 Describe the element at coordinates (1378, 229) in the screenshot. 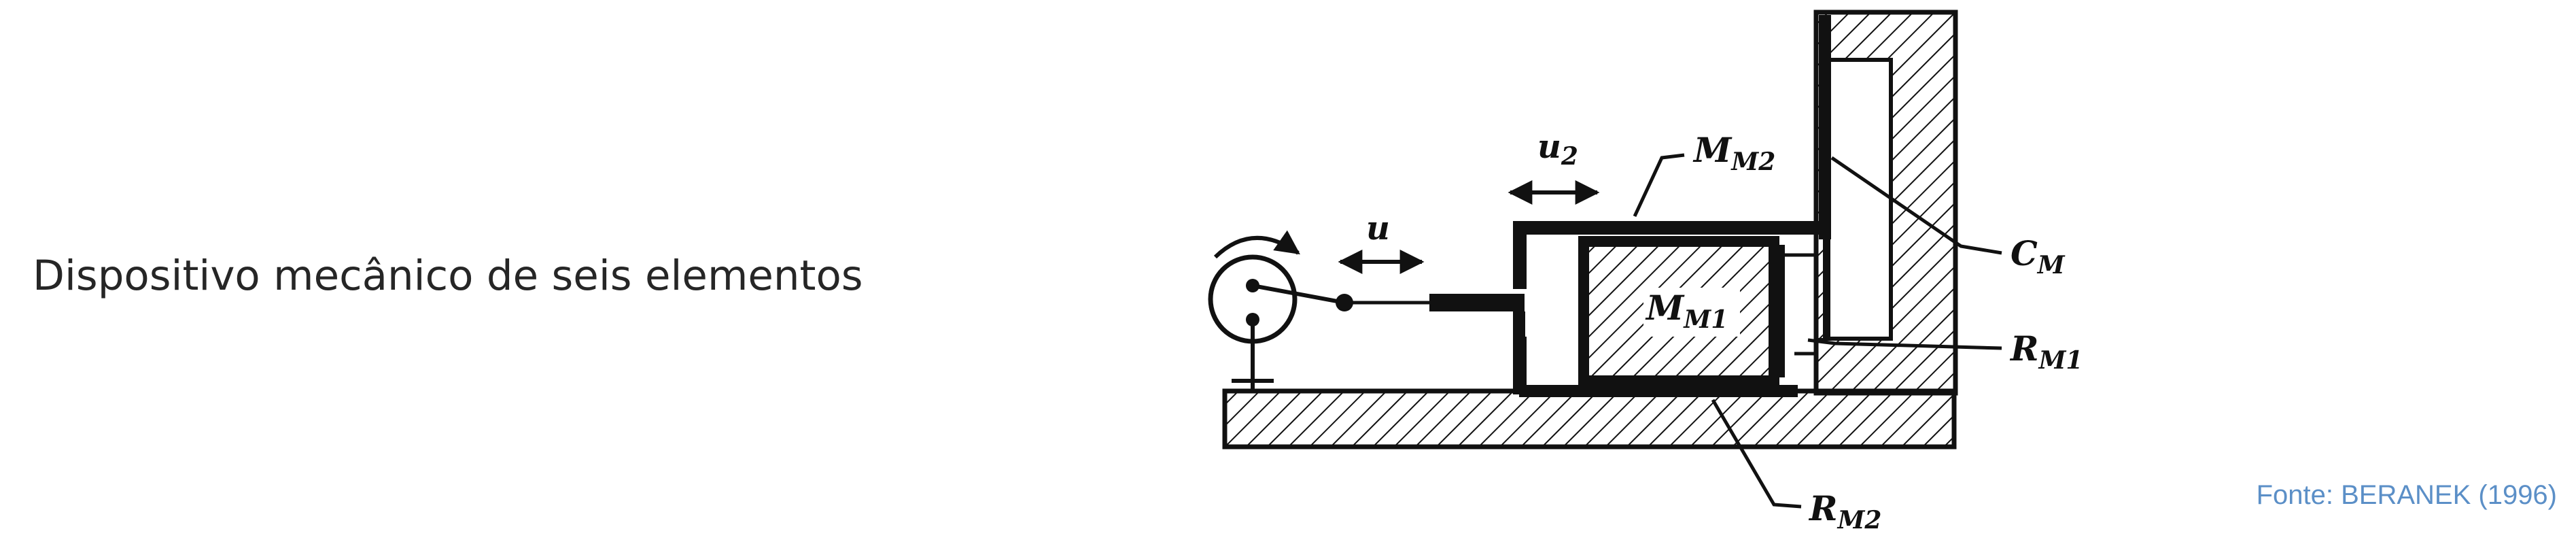

I see `u-label: u` at that location.